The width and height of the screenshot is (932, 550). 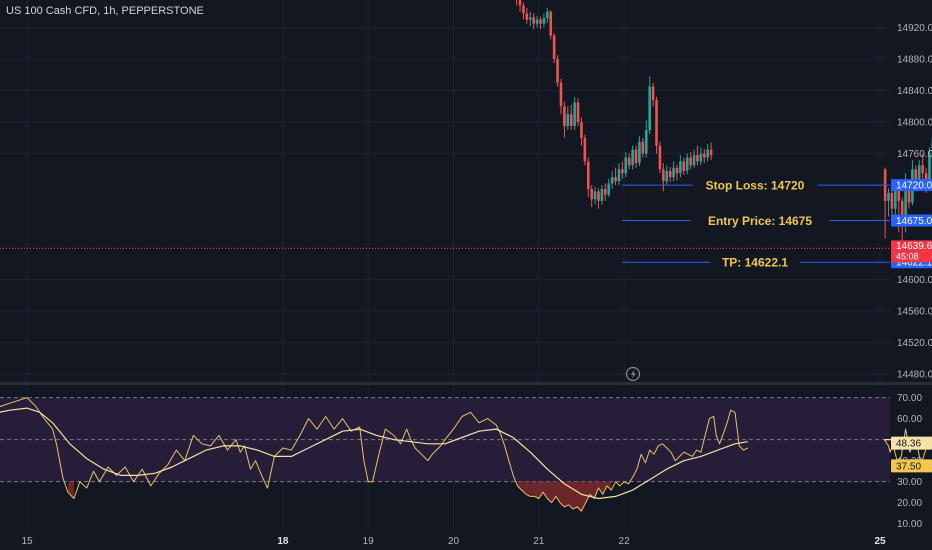 I want to click on rsi-badge-text: 37.50, so click(x=908, y=466).